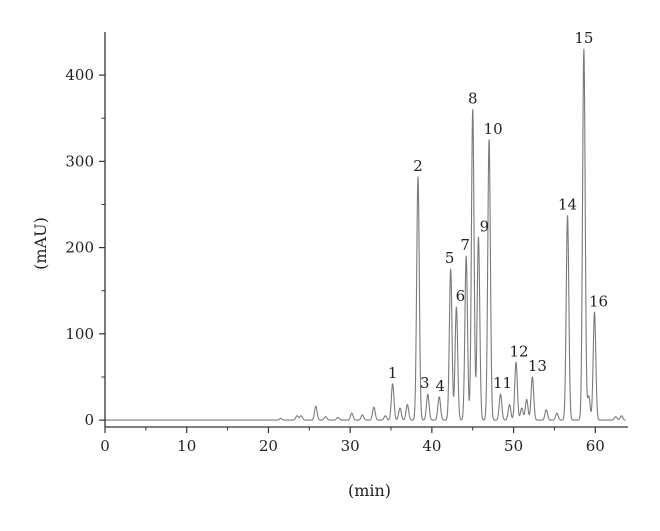 This screenshot has height=531, width=660. What do you see at coordinates (186, 446) in the screenshot?
I see `x-tick-label: 10` at bounding box center [186, 446].